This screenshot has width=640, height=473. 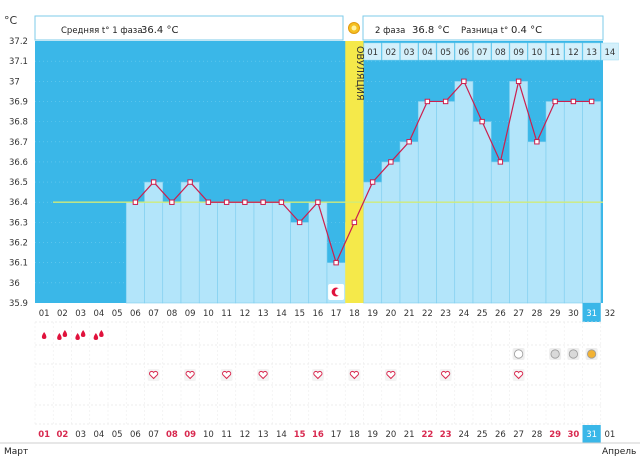 I want to click on x-tick-label: 13, so click(x=263, y=314).